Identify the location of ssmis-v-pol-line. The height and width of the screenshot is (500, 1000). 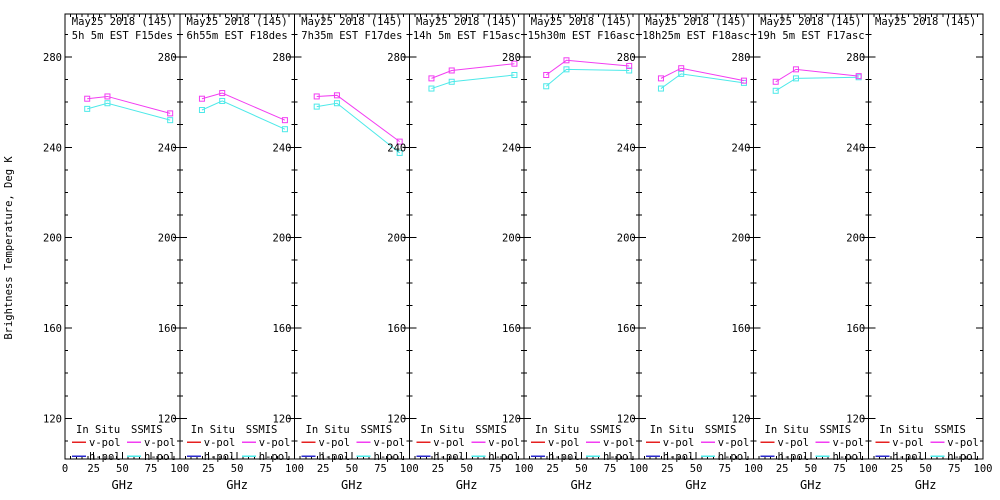
(587, 67).